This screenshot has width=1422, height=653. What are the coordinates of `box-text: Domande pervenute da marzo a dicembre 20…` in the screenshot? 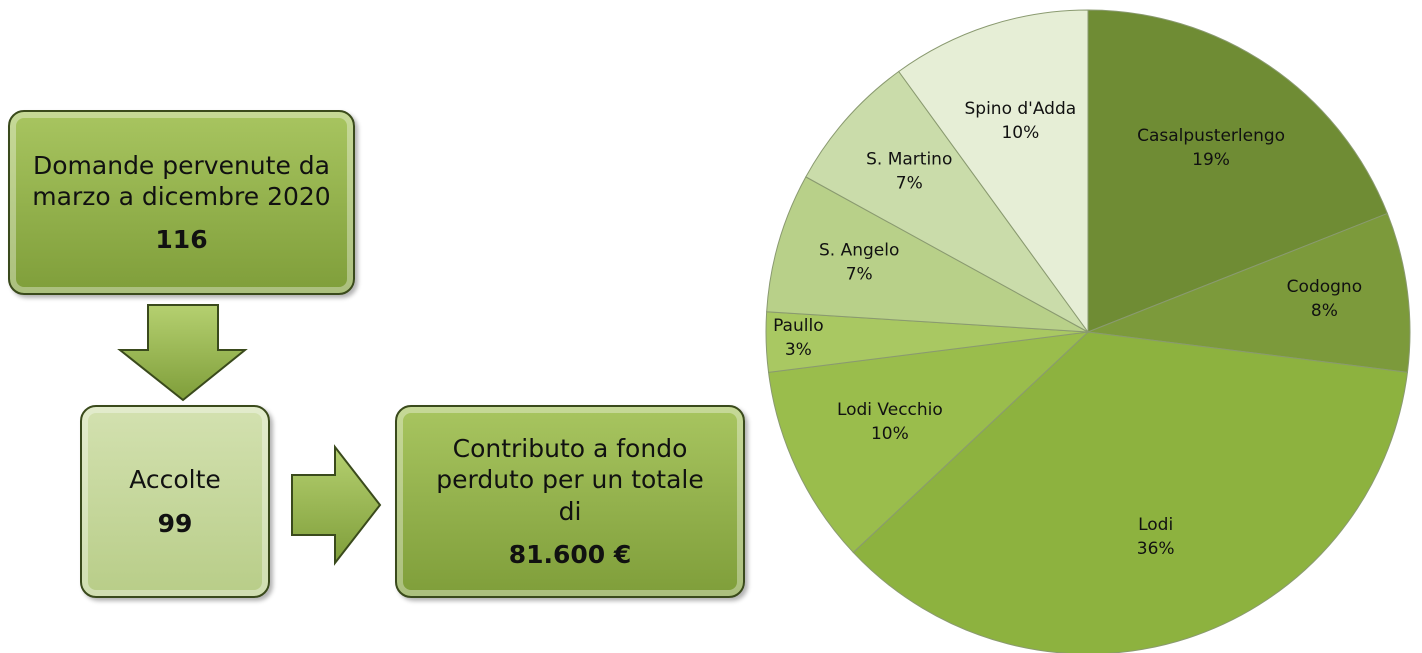 It's located at (181, 180).